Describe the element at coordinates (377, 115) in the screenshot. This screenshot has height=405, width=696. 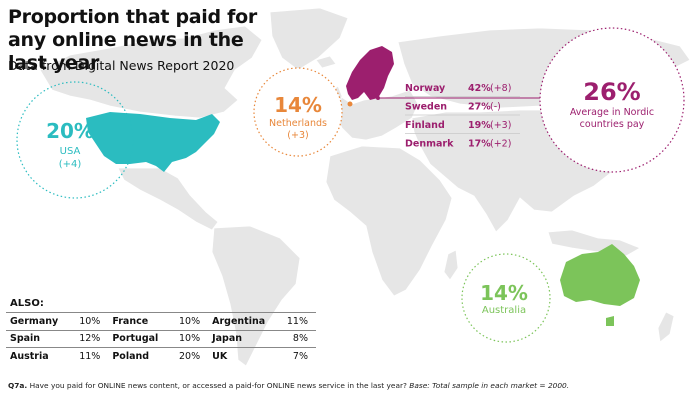
I see `map-europe` at that location.